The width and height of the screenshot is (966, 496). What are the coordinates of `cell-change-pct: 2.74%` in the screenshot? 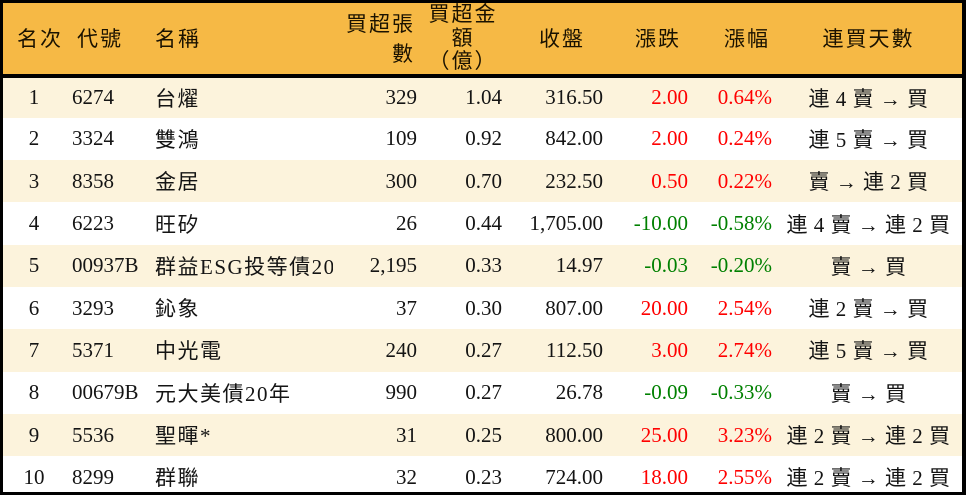 It's located at (744, 349).